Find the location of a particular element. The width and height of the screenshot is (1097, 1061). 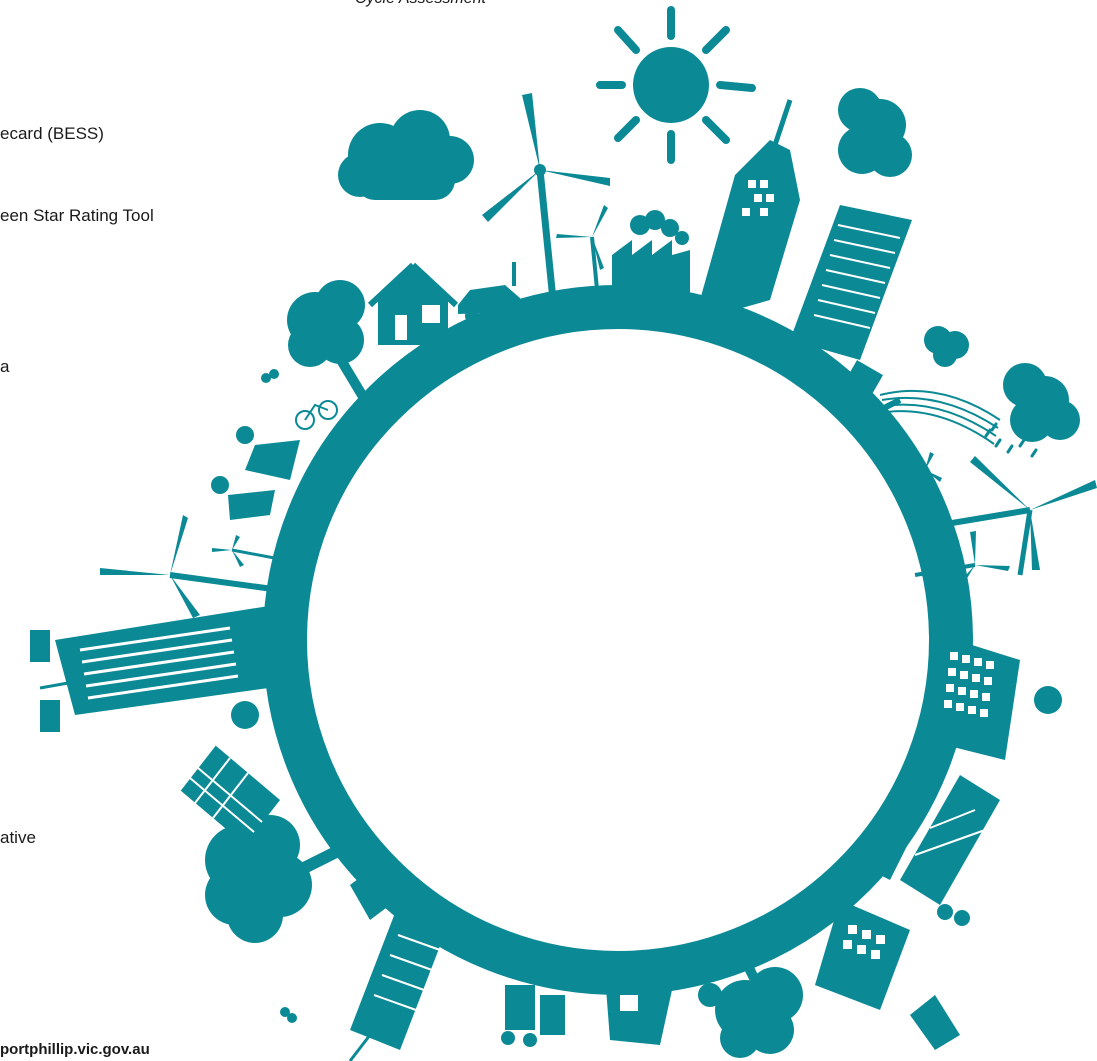

bess-label: ecard (BESS) is located at coordinates (52, 133).